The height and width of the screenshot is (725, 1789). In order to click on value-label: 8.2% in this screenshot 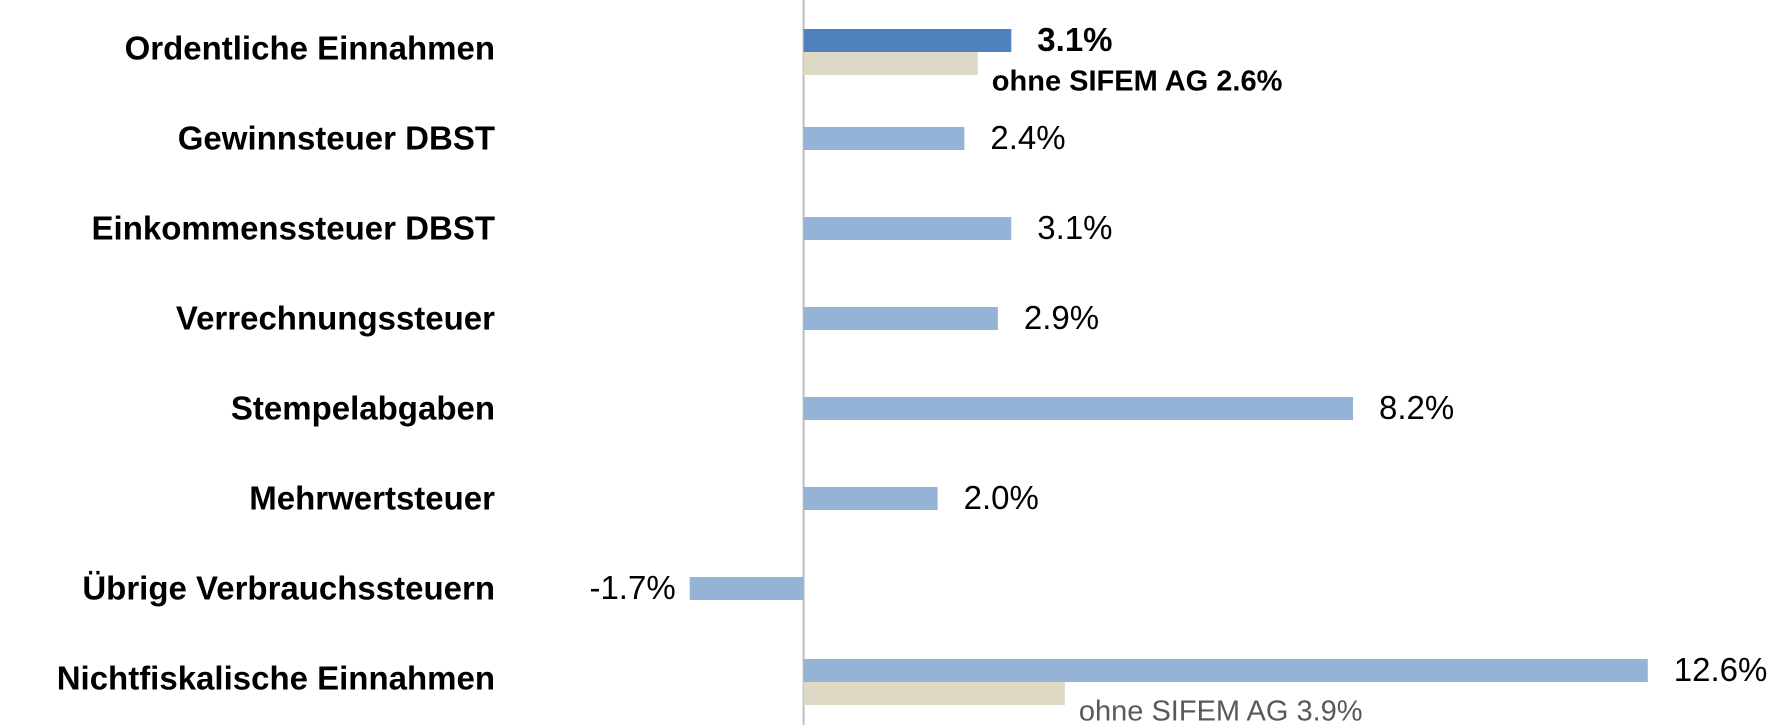, I will do `click(1416, 407)`.